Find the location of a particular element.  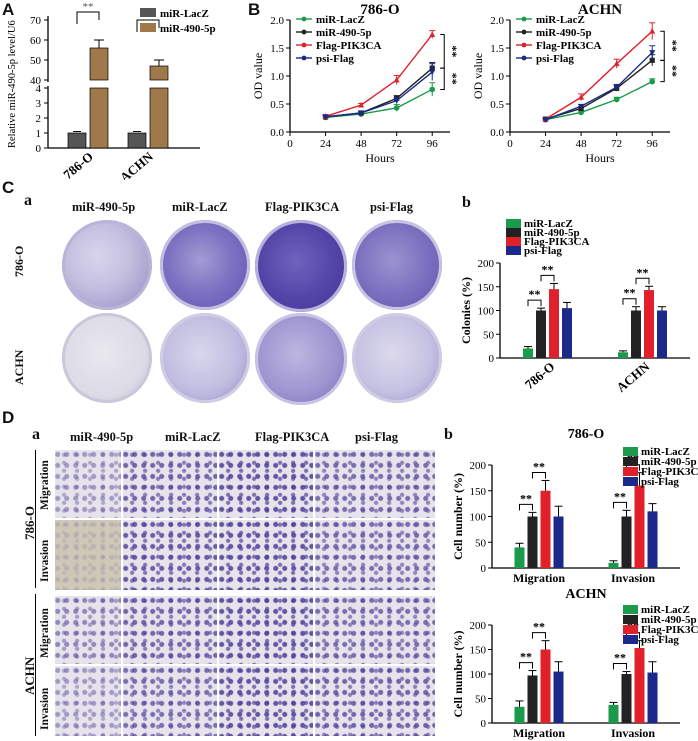

x-tick-label: 786-O is located at coordinates (540, 375).